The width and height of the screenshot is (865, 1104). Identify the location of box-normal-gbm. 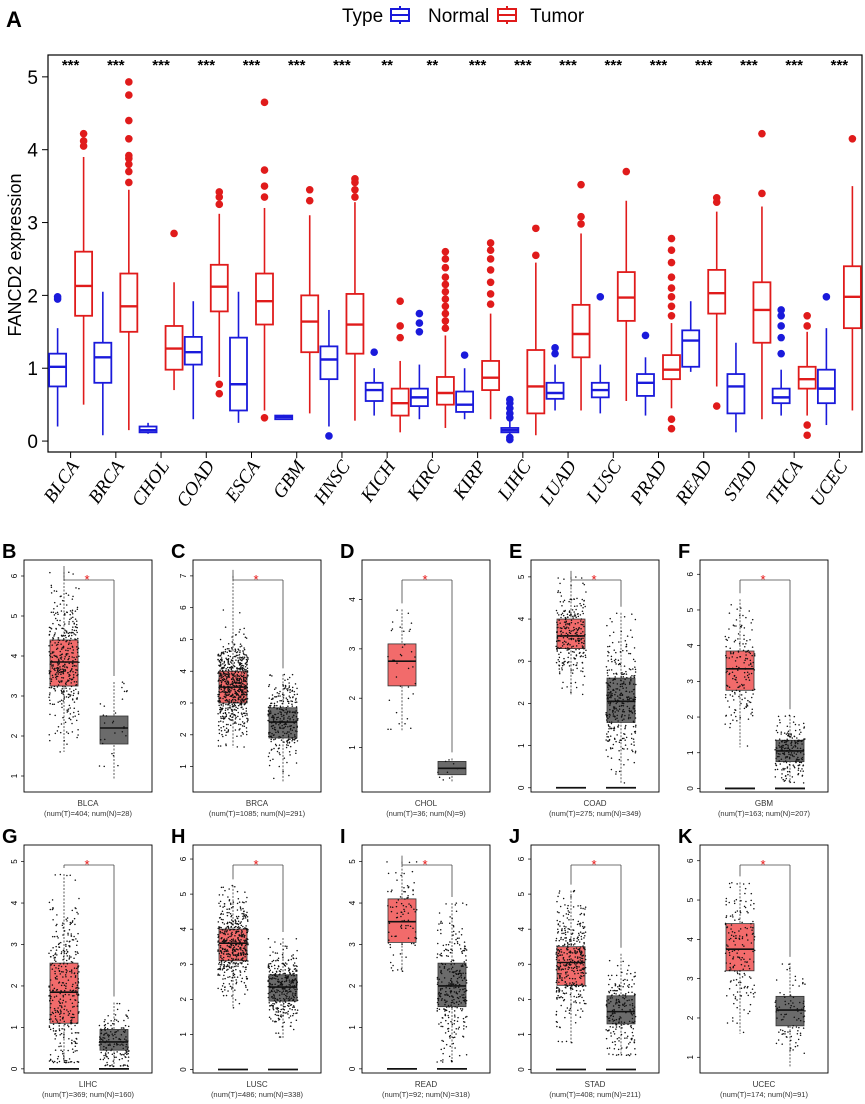
(284, 417).